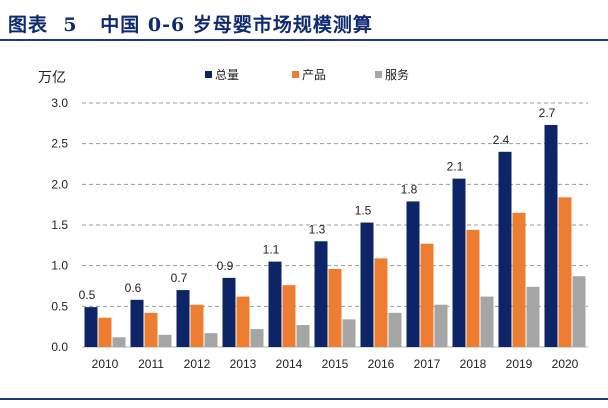 Image resolution: width=608 pixels, height=408 pixels. Describe the element at coordinates (317, 229) in the screenshot. I see `data-label: 1.3` at that location.